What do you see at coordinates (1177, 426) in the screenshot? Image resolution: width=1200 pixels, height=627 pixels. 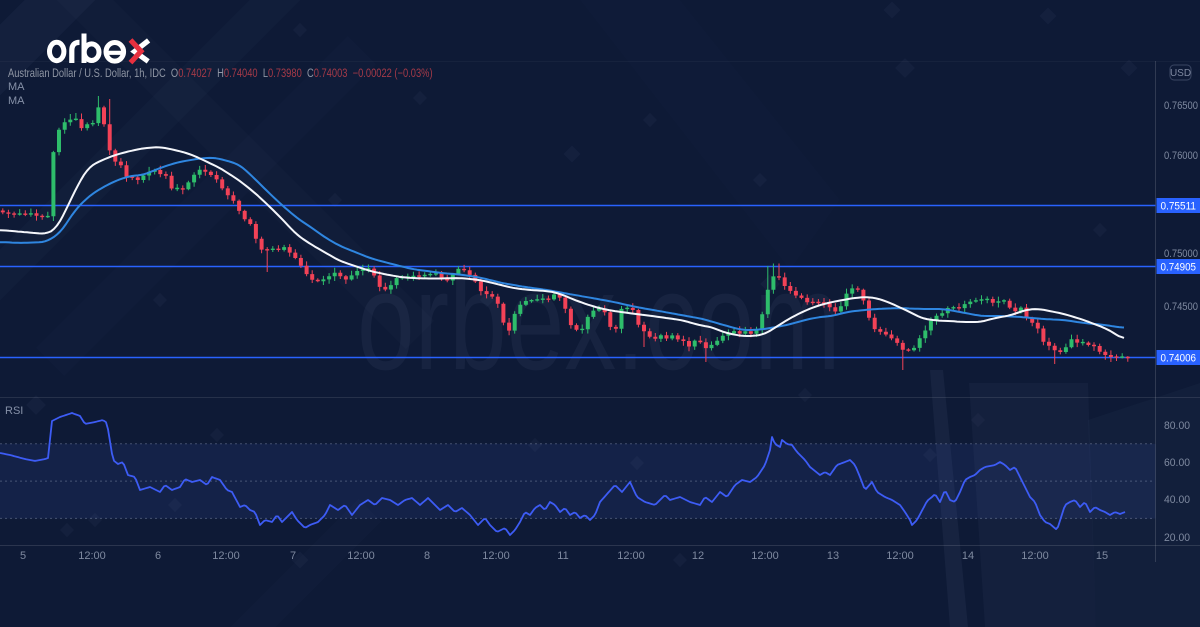 I see `svg-text: 80.00` at bounding box center [1177, 426].